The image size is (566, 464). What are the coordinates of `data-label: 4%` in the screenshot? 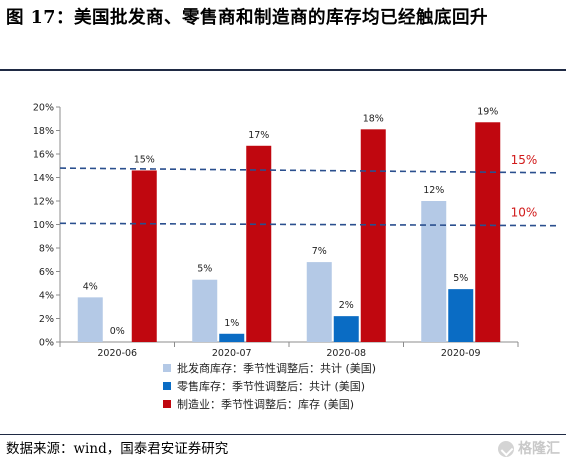 It's located at (90, 286).